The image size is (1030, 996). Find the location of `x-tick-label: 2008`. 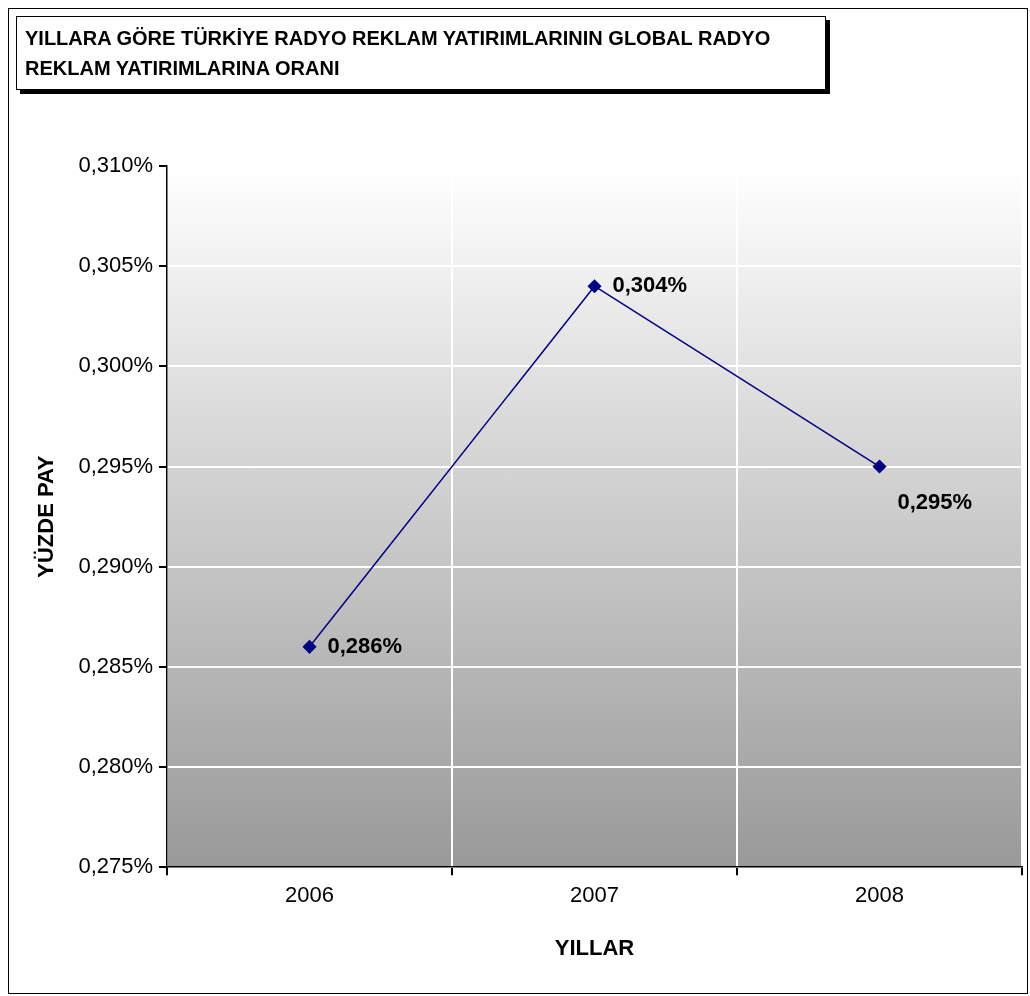

x-tick-label: 2008 is located at coordinates (879, 895).